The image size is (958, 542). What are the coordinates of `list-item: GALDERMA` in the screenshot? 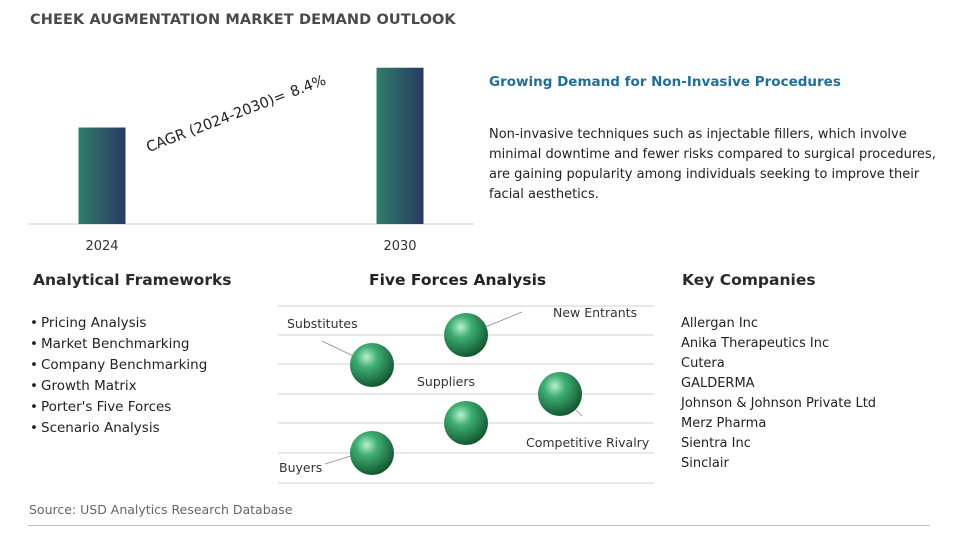 It's located at (718, 383).